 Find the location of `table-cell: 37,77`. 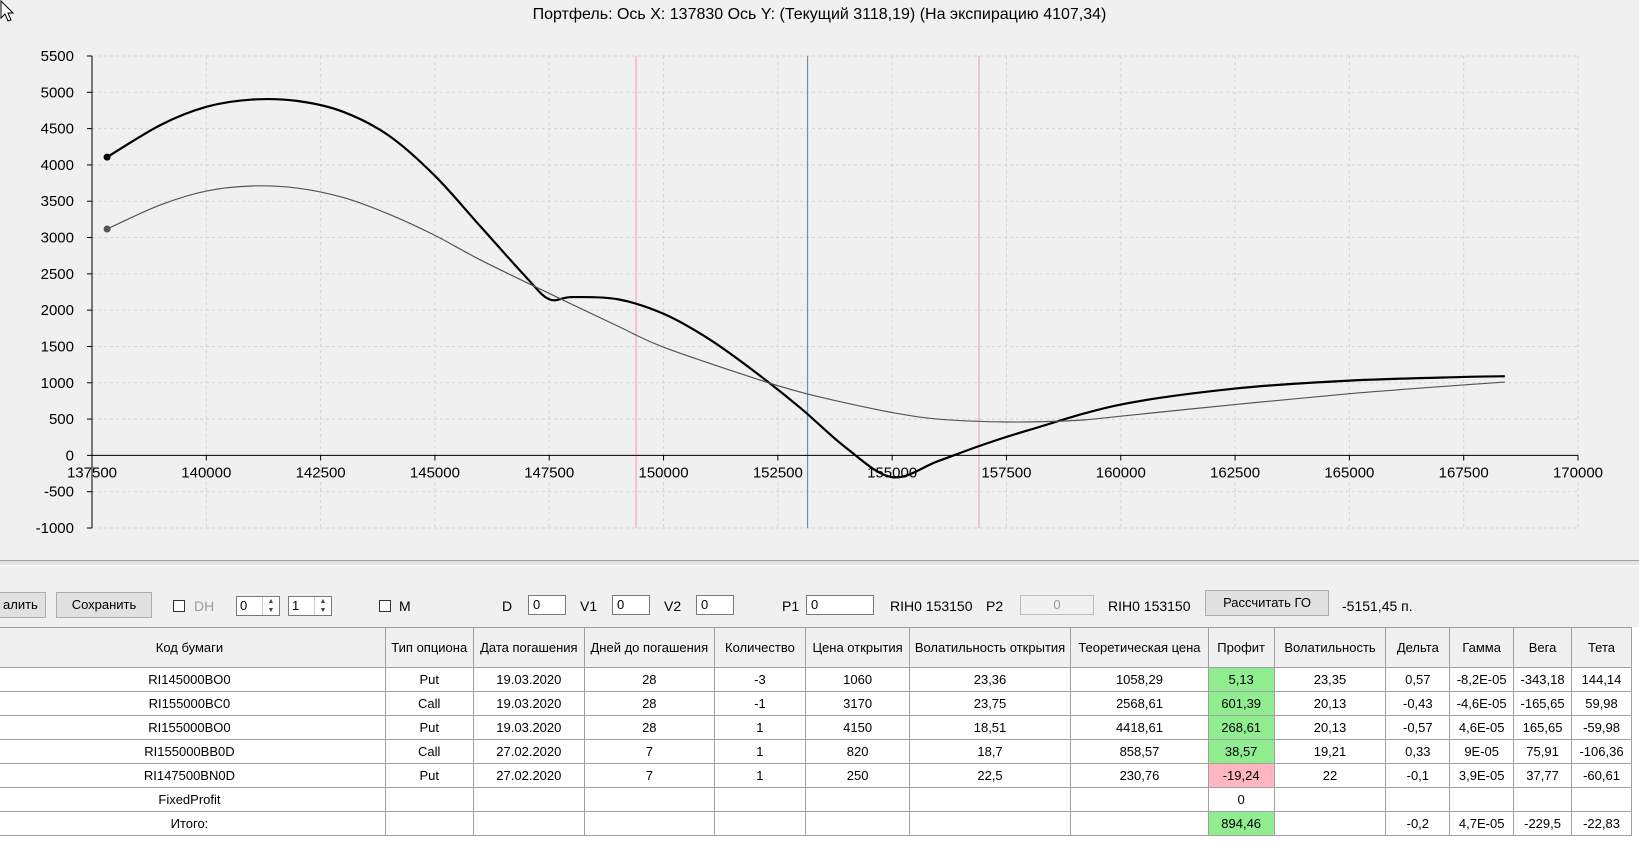

table-cell: 37,77 is located at coordinates (1543, 775).